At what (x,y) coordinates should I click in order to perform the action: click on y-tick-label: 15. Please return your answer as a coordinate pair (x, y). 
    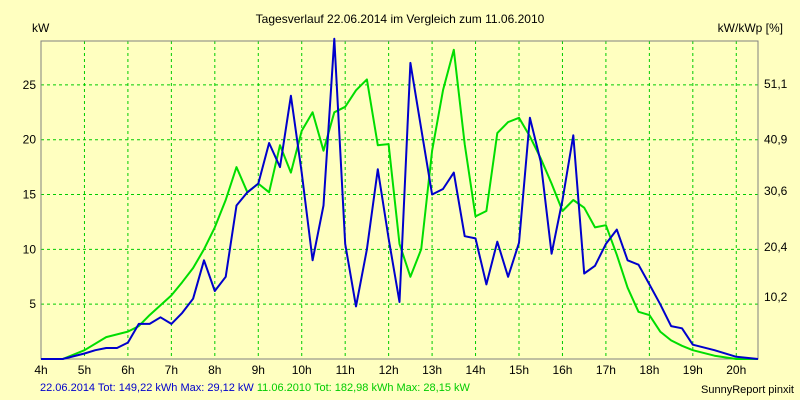
    Looking at the image, I should click on (30, 195).